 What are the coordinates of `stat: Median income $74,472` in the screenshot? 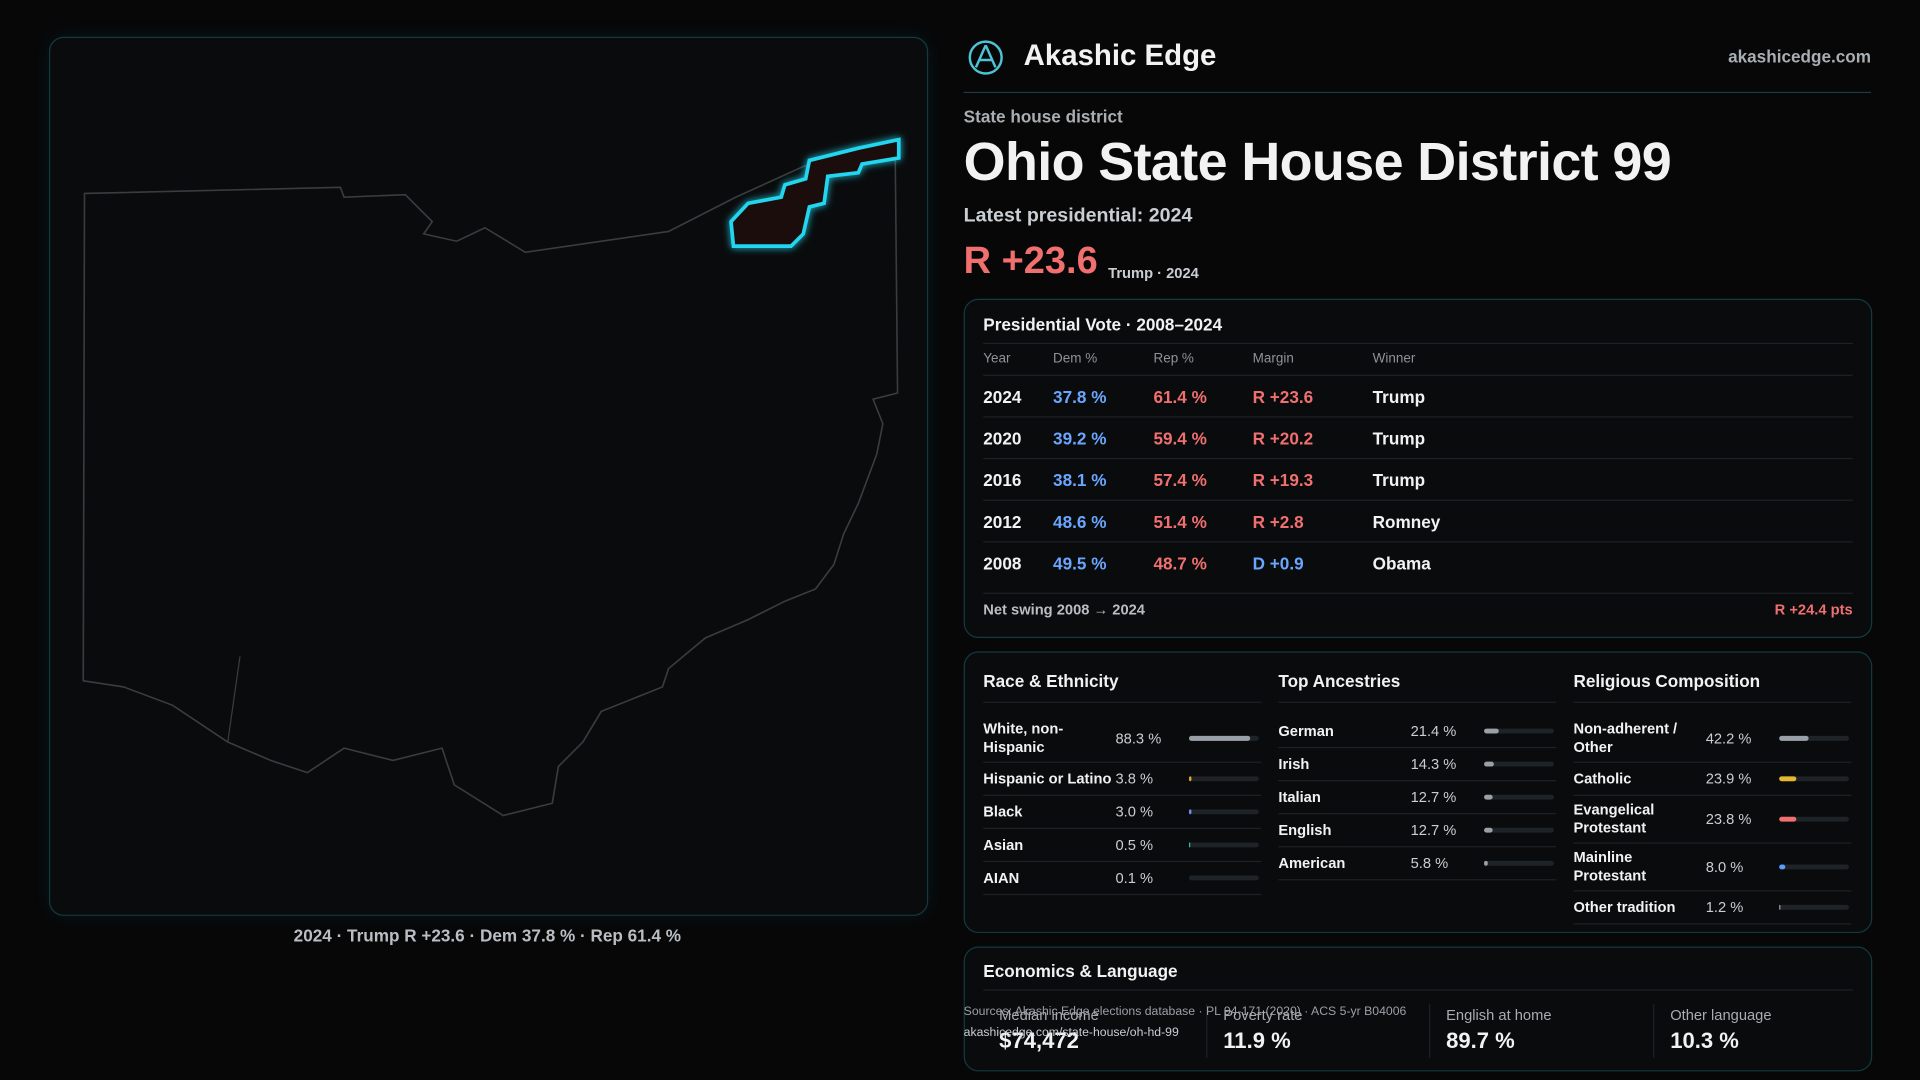 It's located at (1049, 1031).